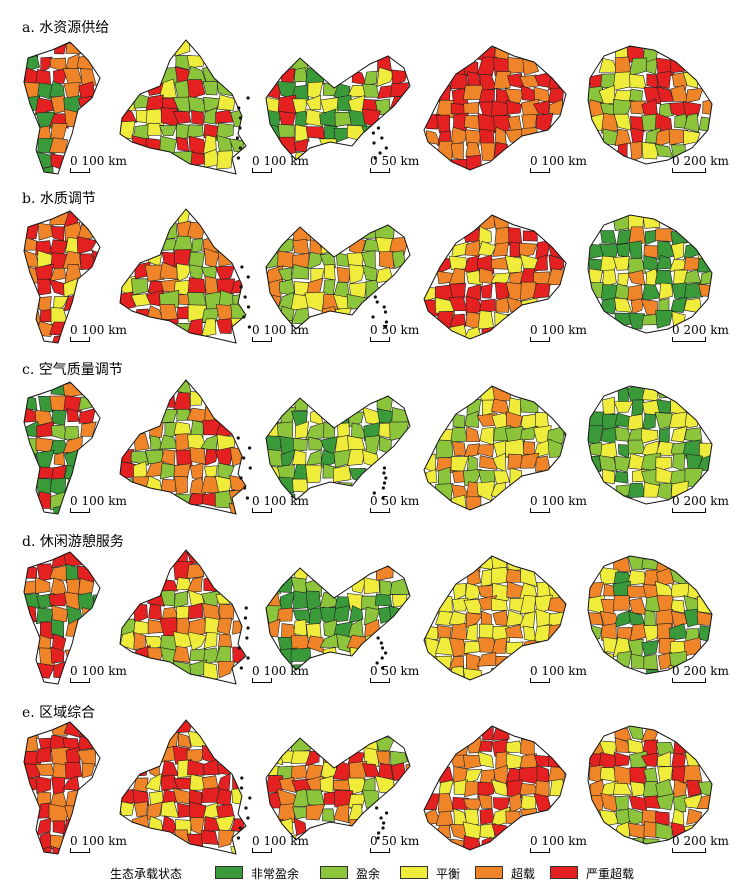 The height and width of the screenshot is (890, 749). I want to click on scalebar-zero: 0, so click(74, 841).